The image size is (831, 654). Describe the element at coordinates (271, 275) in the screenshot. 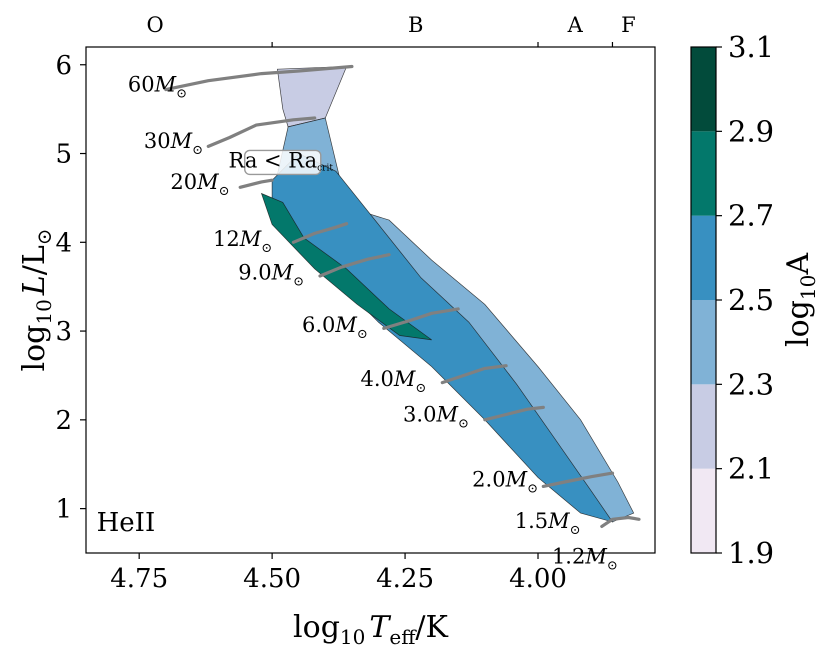

I see `track-label-9.0-msun: 9.0M⊙` at that location.